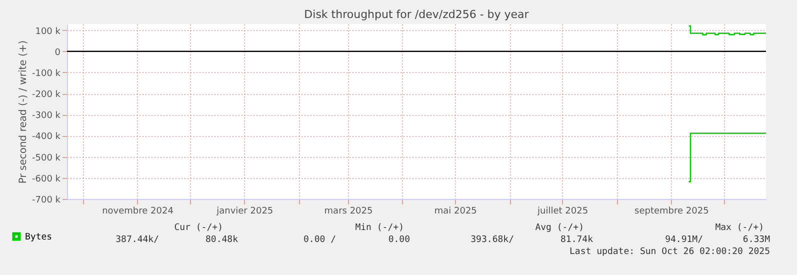 This screenshot has height=275, width=797. What do you see at coordinates (47, 95) in the screenshot?
I see `y-tick-label: -200 k` at bounding box center [47, 95].